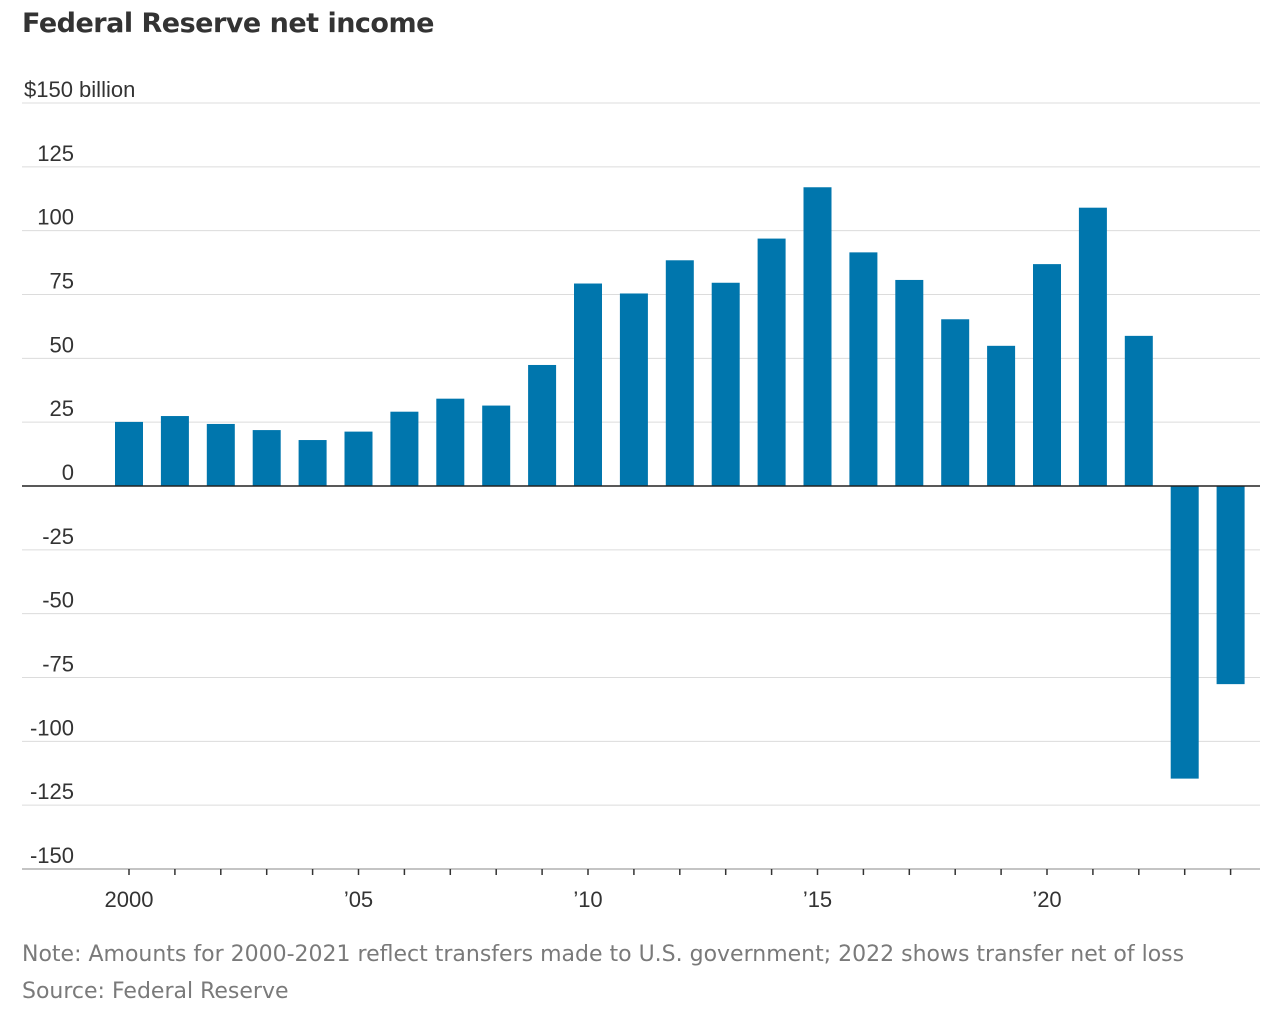 This screenshot has width=1282, height=1022. I want to click on y-tick-label: 75, so click(62, 281).